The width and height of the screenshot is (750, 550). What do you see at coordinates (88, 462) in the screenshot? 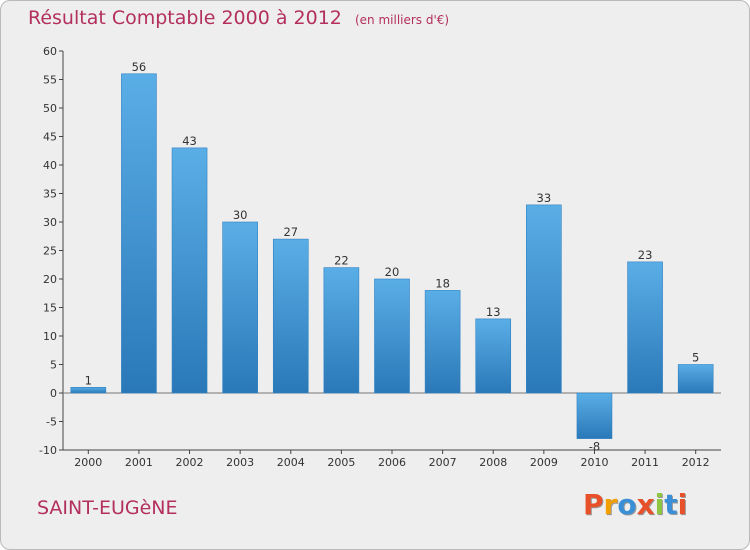
I see `x-tick-label: 2000` at bounding box center [88, 462].